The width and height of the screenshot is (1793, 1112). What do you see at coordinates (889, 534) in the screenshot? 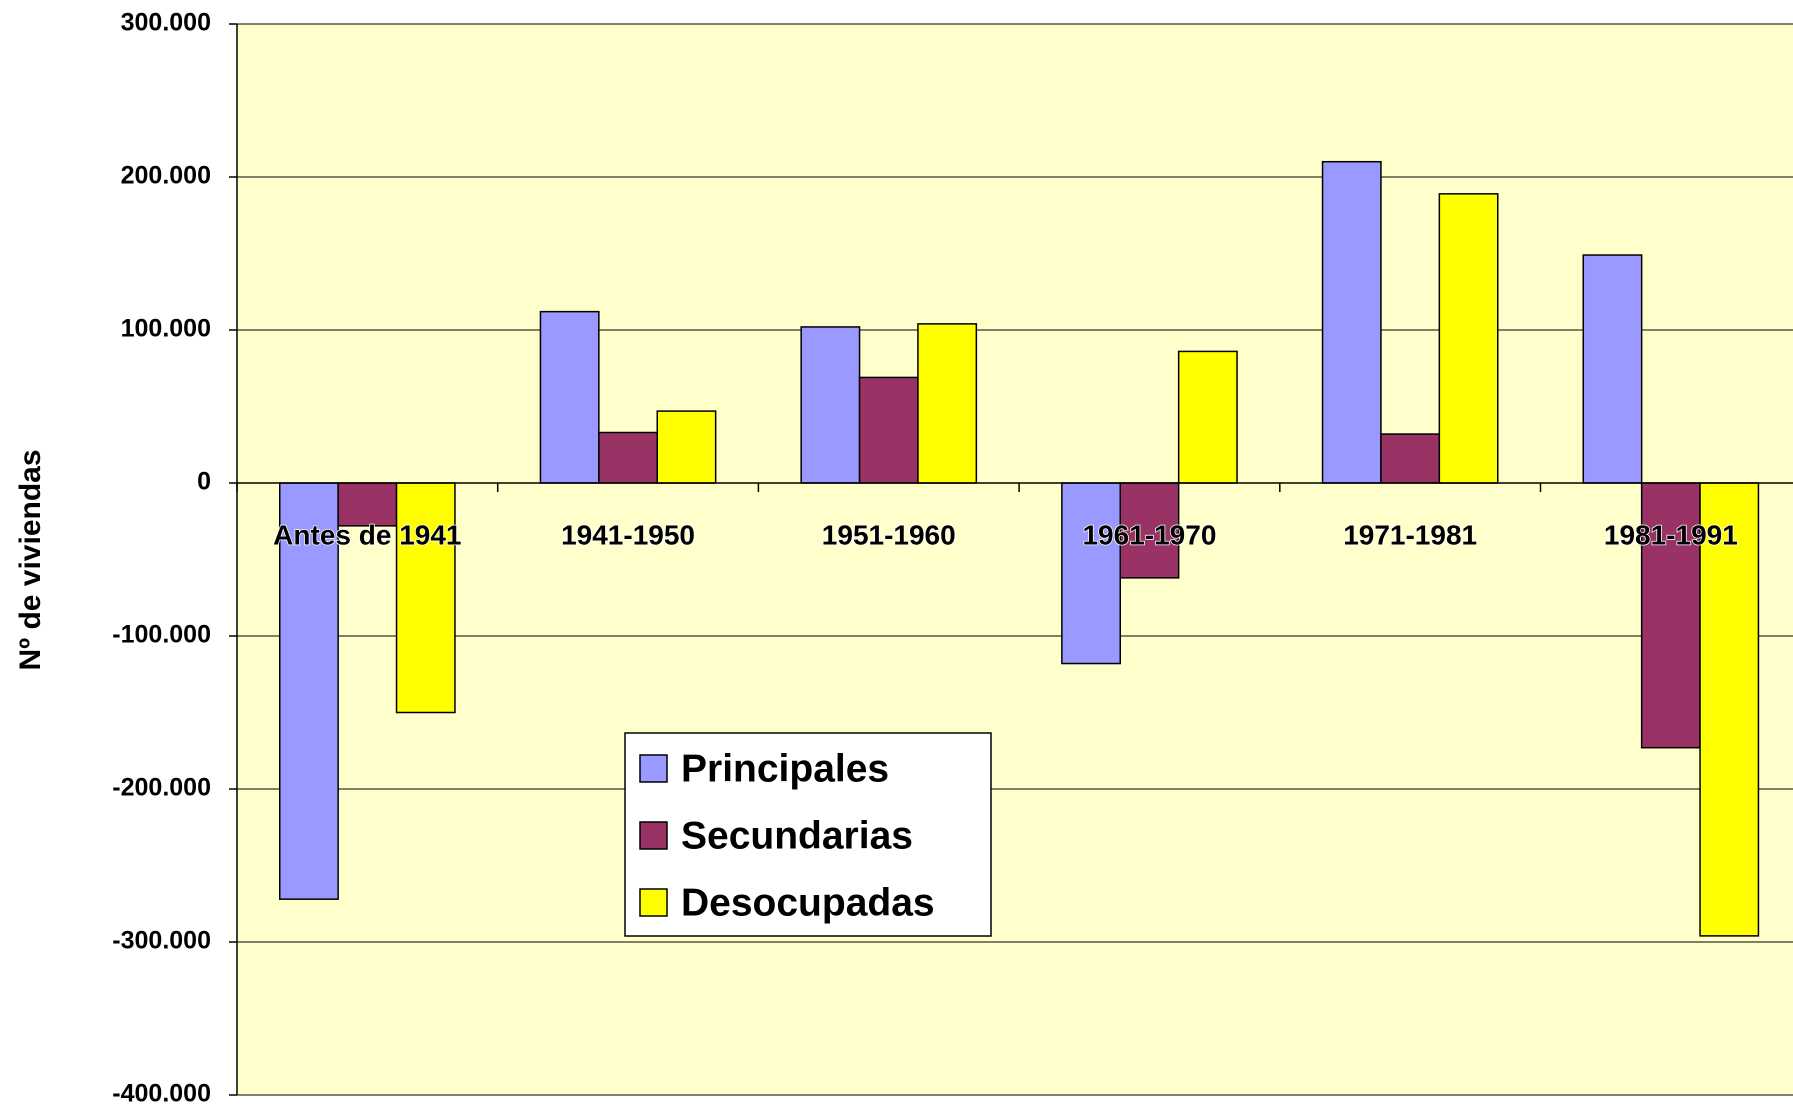
I see `x-tick-label: 1951-1960` at bounding box center [889, 534].